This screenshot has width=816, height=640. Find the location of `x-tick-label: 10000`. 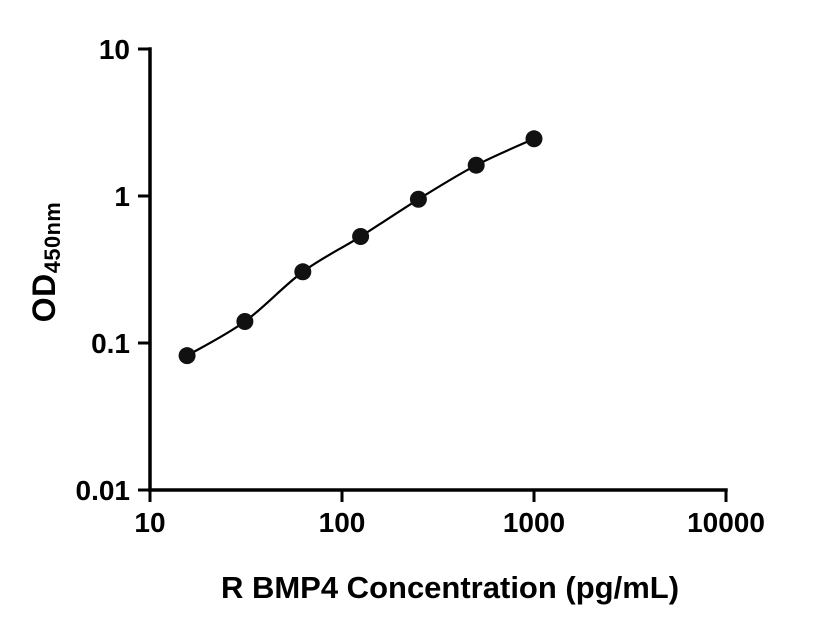

x-tick-label: 10000 is located at coordinates (726, 522).